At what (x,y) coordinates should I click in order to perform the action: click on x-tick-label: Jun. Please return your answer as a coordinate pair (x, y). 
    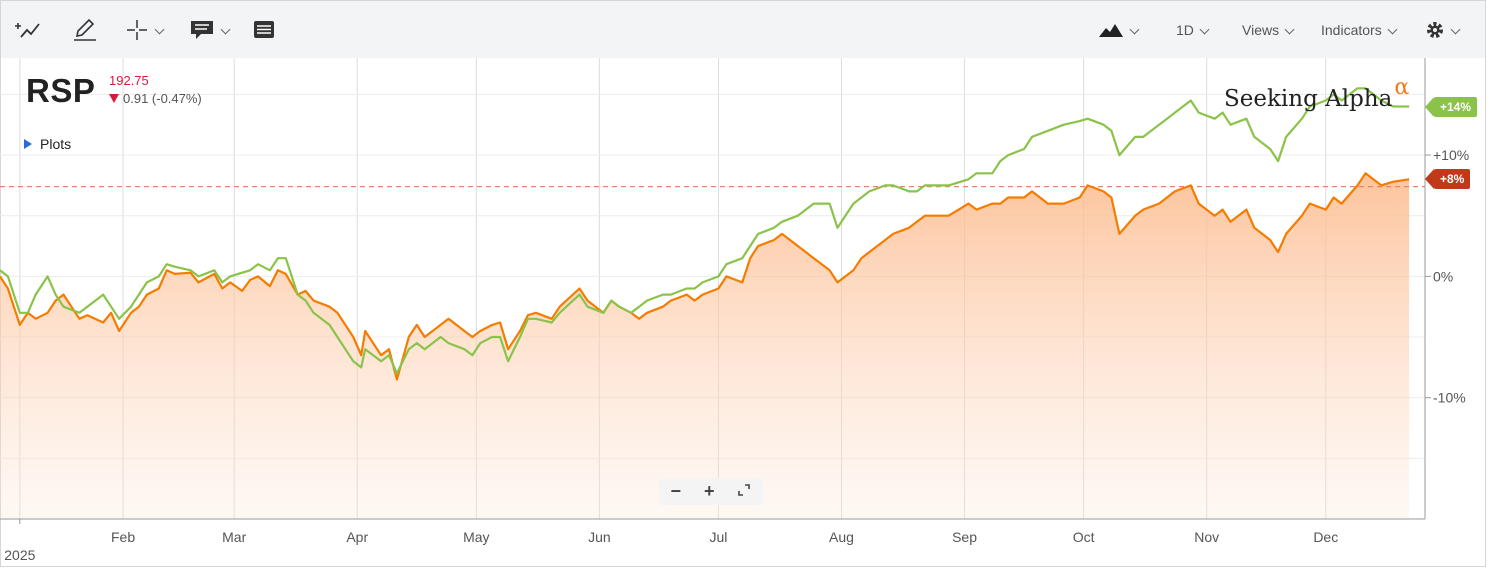
    Looking at the image, I should click on (599, 537).